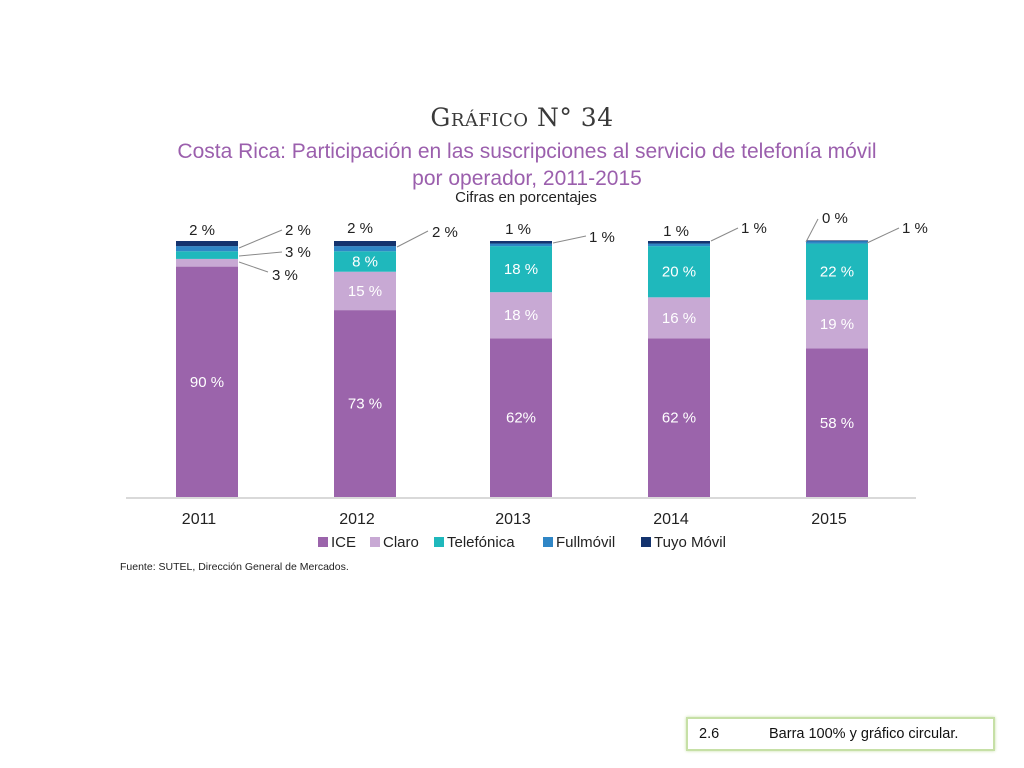  Describe the element at coordinates (829, 519) in the screenshot. I see `x-tick-label-2015: 2015` at that location.